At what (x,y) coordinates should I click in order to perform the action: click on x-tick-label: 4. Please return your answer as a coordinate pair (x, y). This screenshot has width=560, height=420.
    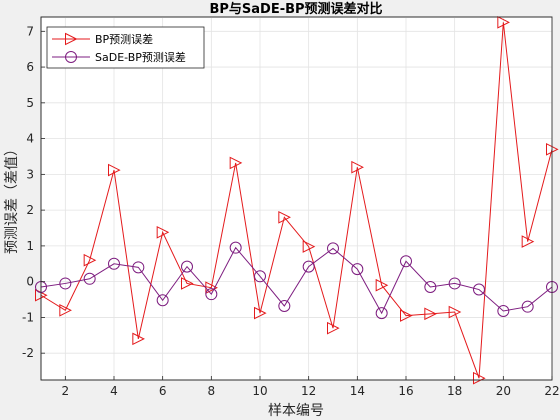
    Looking at the image, I should click on (114, 391).